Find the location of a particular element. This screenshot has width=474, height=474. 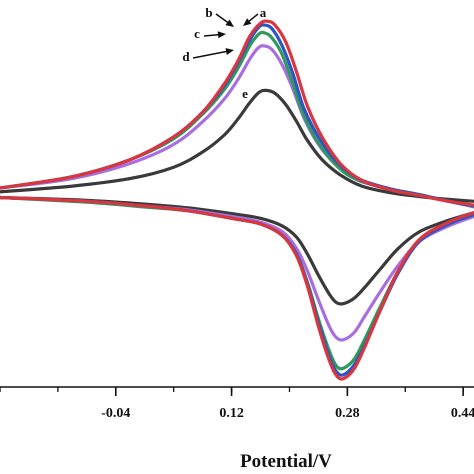

curve-label-b: b is located at coordinates (208, 12).